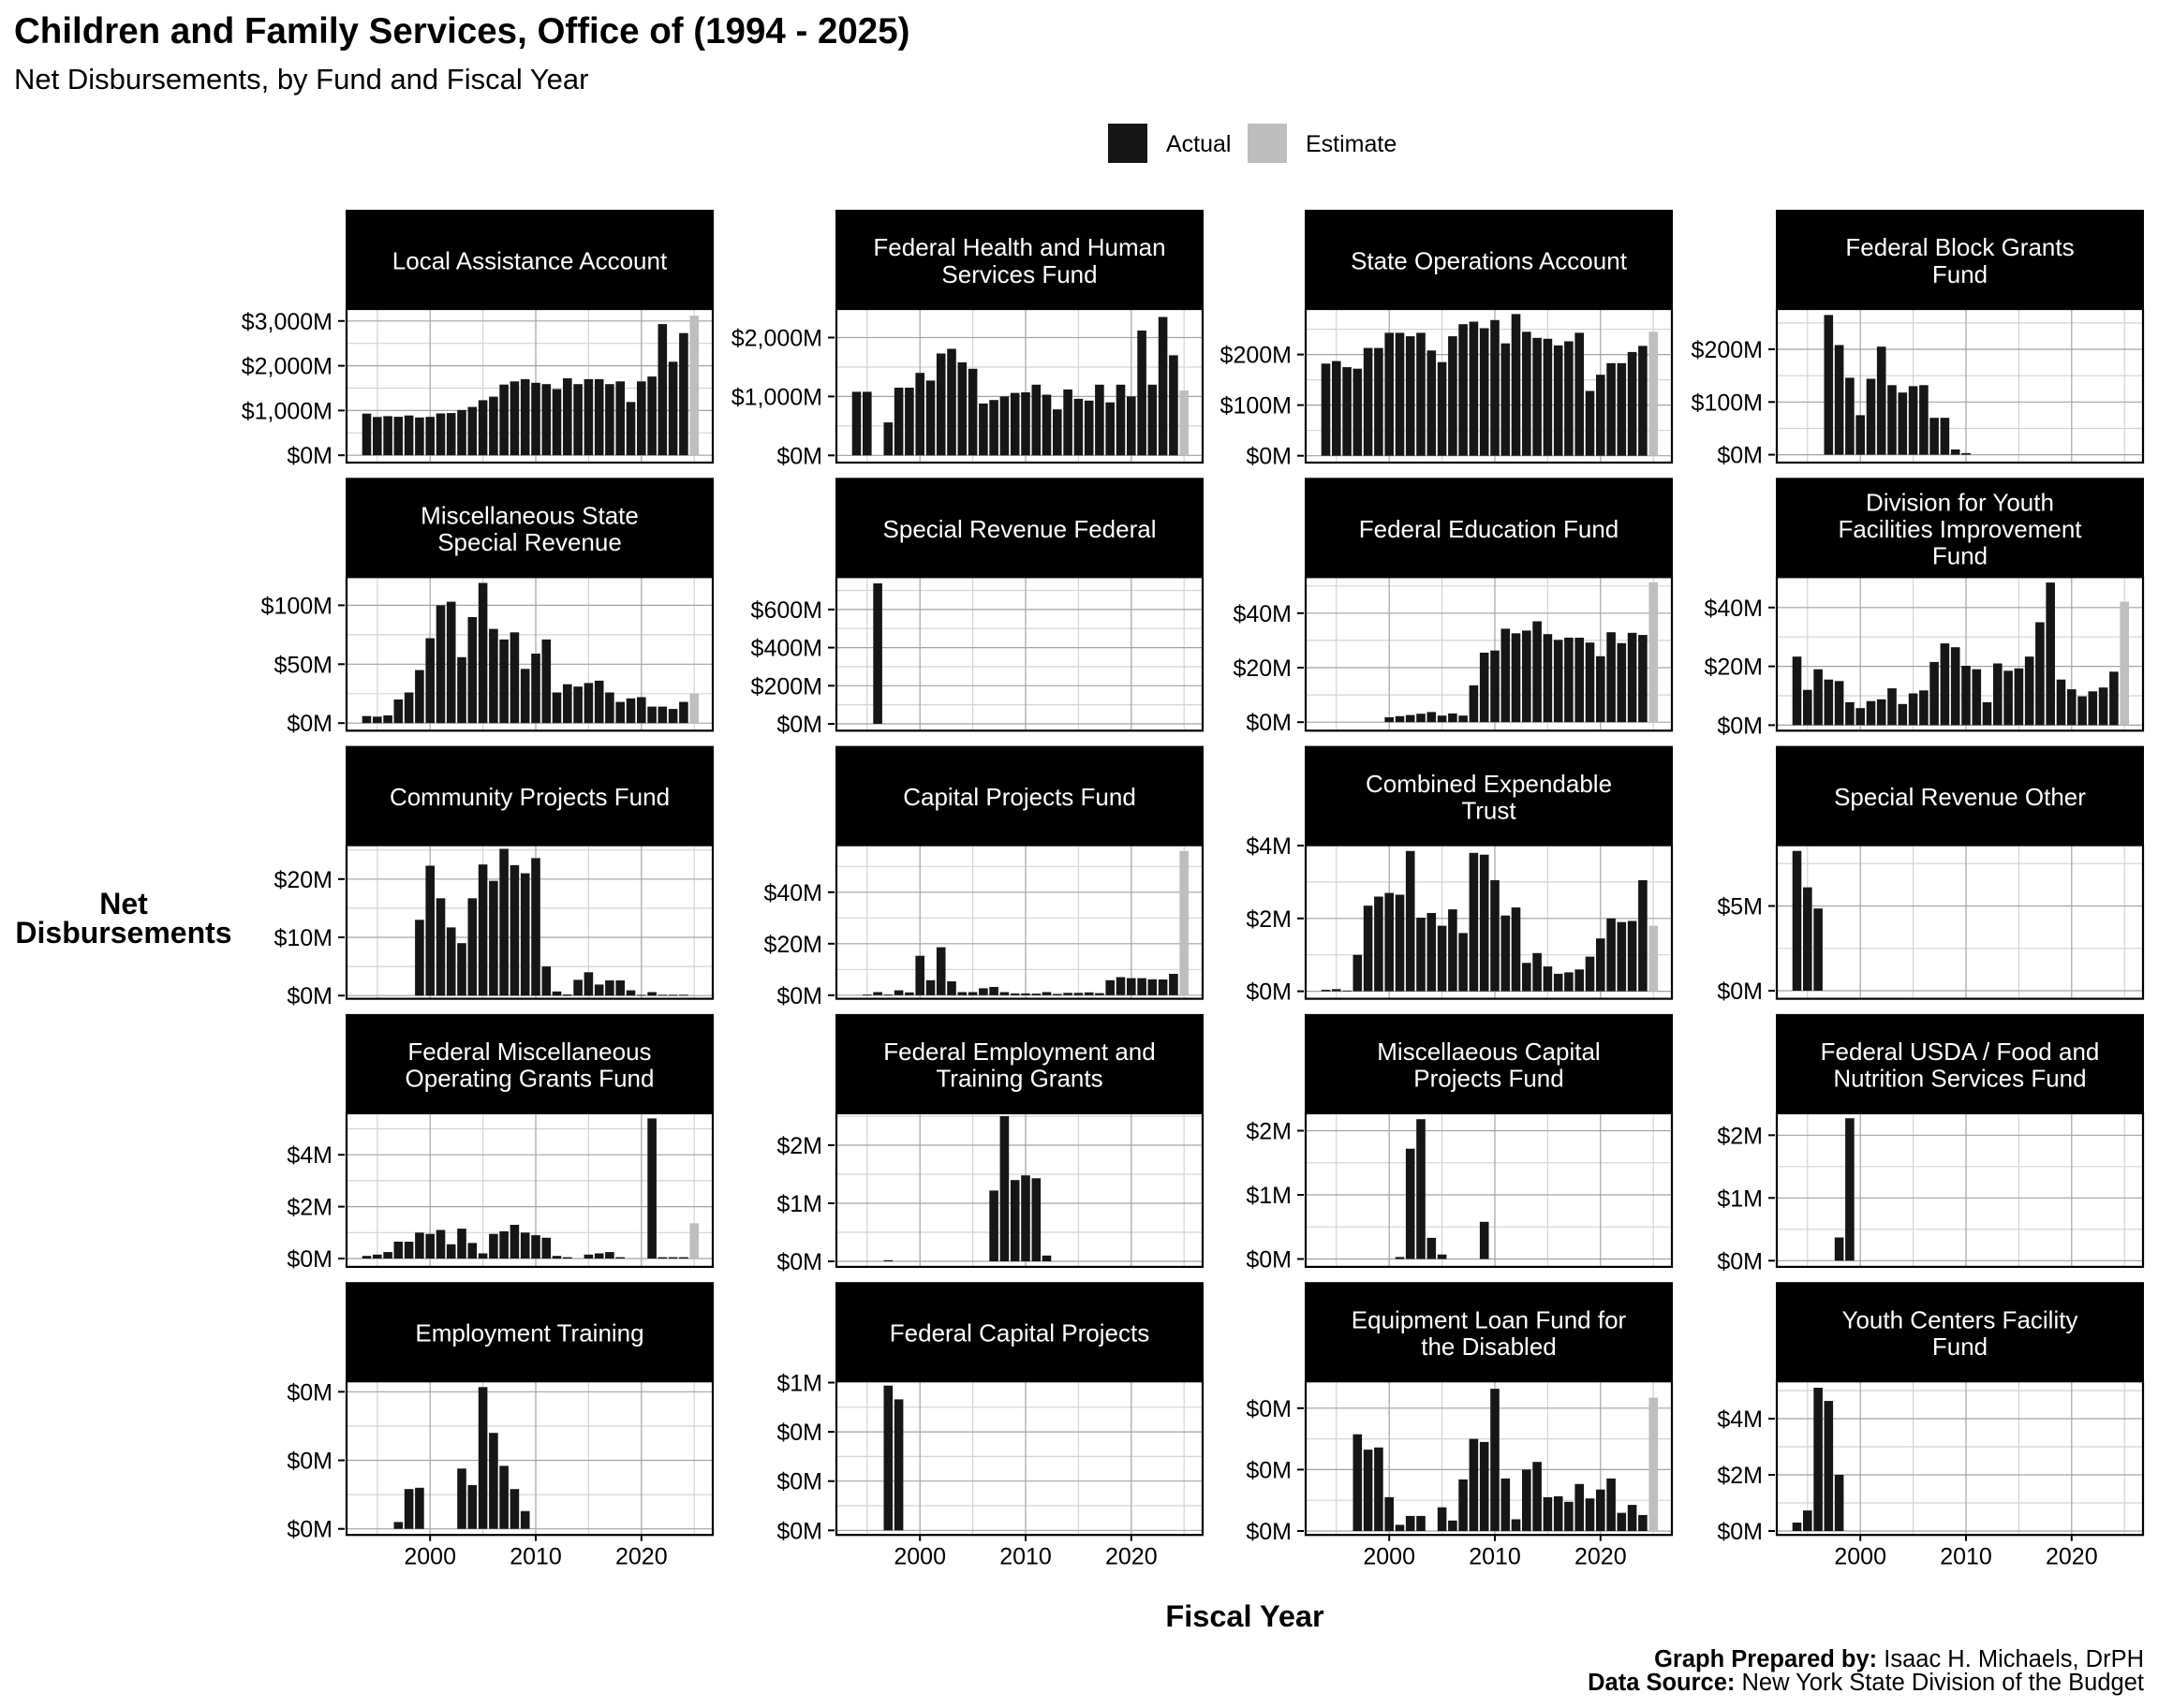 Image resolution: width=2158 pixels, height=1708 pixels. What do you see at coordinates (1019, 274) in the screenshot?
I see `svg-text: Services Fund` at bounding box center [1019, 274].